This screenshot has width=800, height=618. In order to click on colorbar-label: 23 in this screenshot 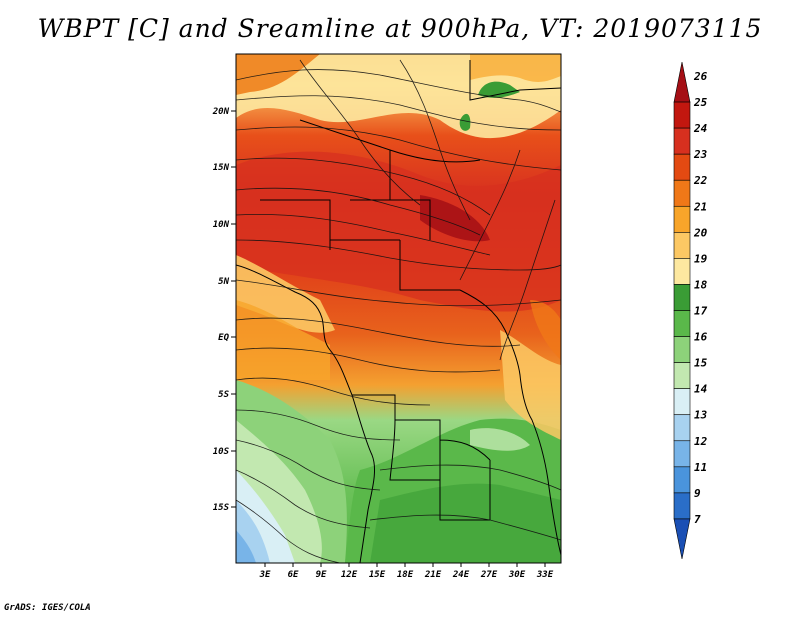, I will do `click(700, 154)`.